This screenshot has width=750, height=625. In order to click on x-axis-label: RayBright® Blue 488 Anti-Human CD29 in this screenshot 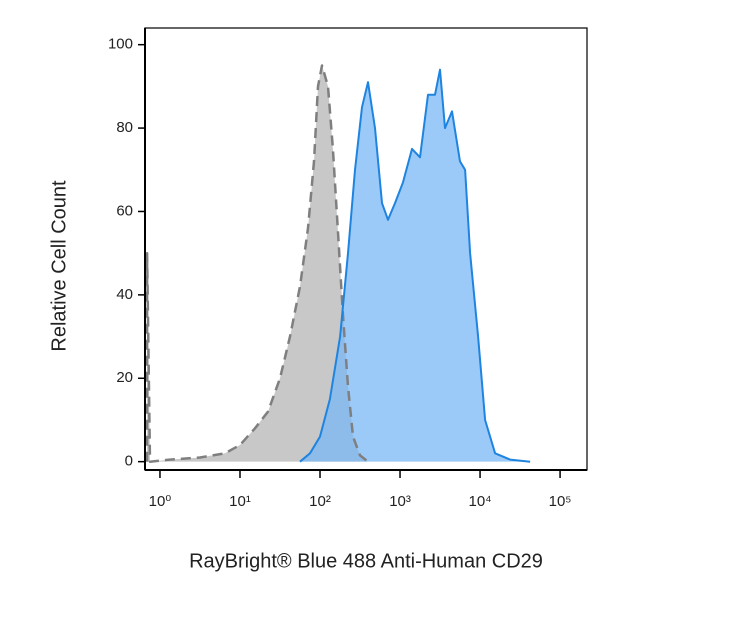, I will do `click(366, 561)`.